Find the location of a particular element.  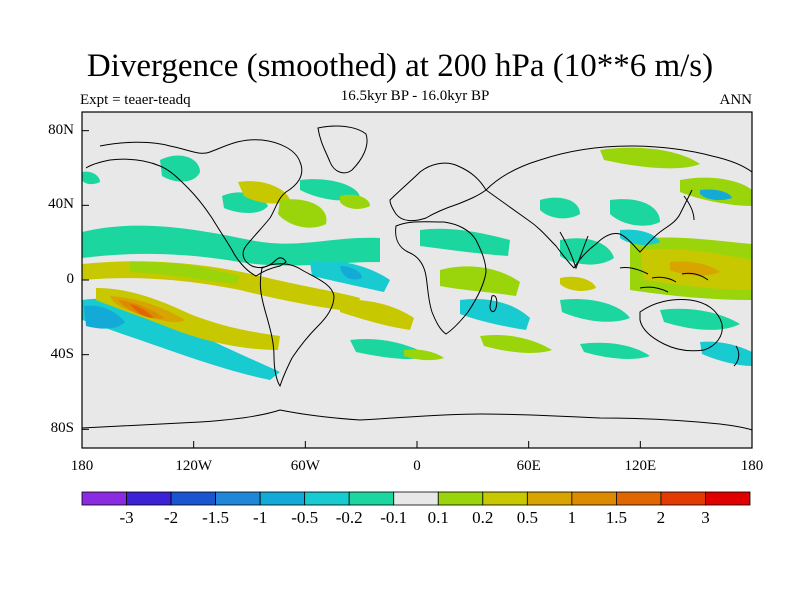

experiment-label: Expt = teaer-teadq is located at coordinates (135, 100).